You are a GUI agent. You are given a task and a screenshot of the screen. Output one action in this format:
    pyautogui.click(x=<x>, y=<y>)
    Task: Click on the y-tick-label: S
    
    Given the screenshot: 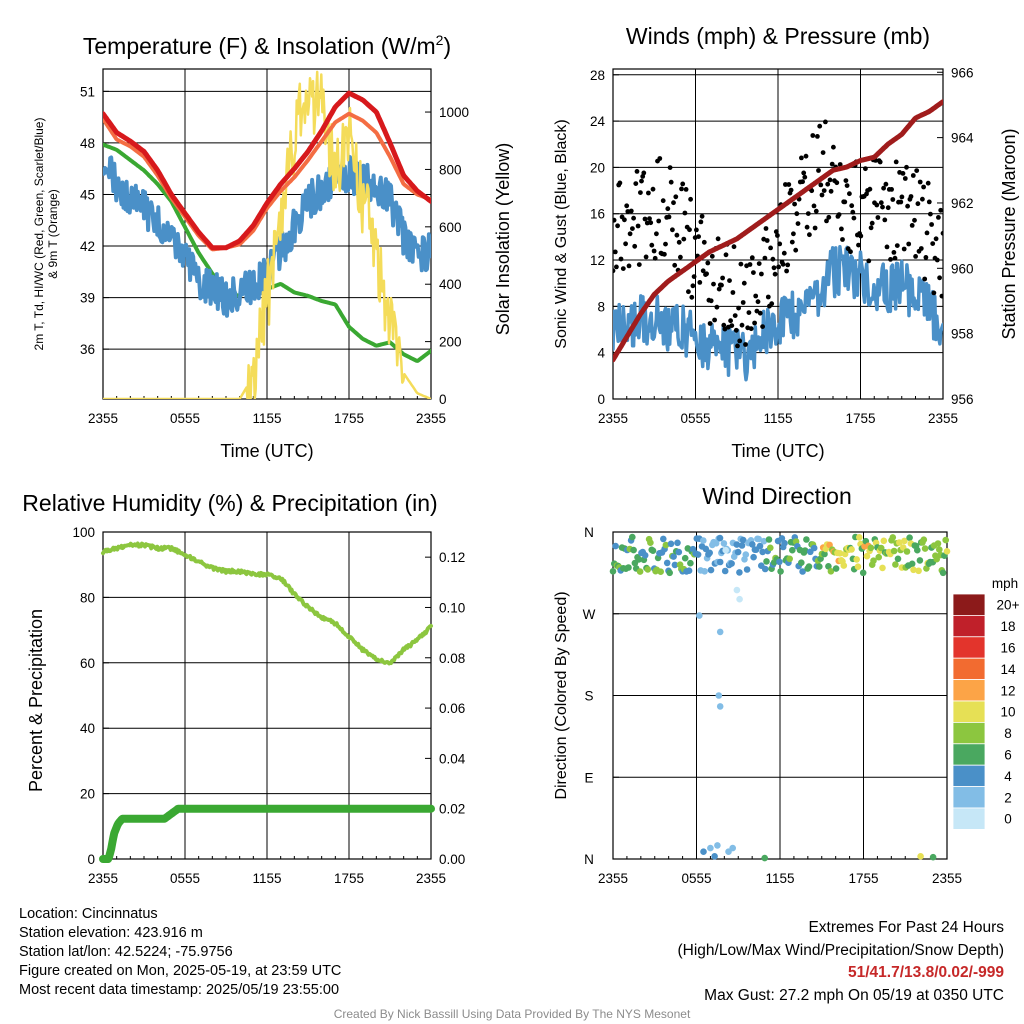 What is the action you would take?
    pyautogui.click(x=588, y=696)
    